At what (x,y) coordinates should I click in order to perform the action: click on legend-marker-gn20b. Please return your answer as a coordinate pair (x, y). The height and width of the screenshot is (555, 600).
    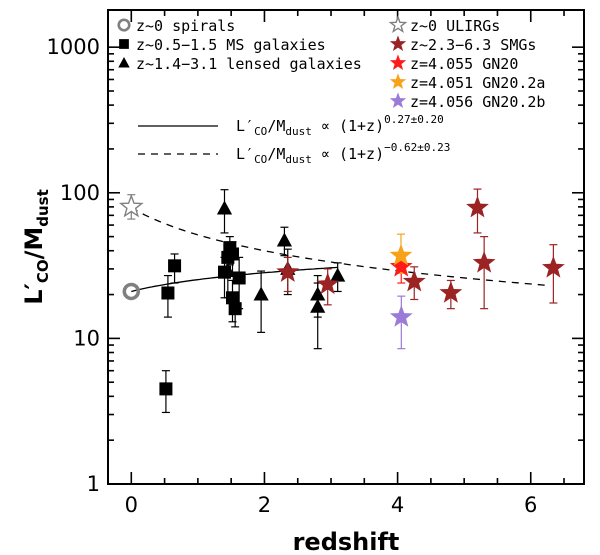
    Looking at the image, I should click on (398, 100).